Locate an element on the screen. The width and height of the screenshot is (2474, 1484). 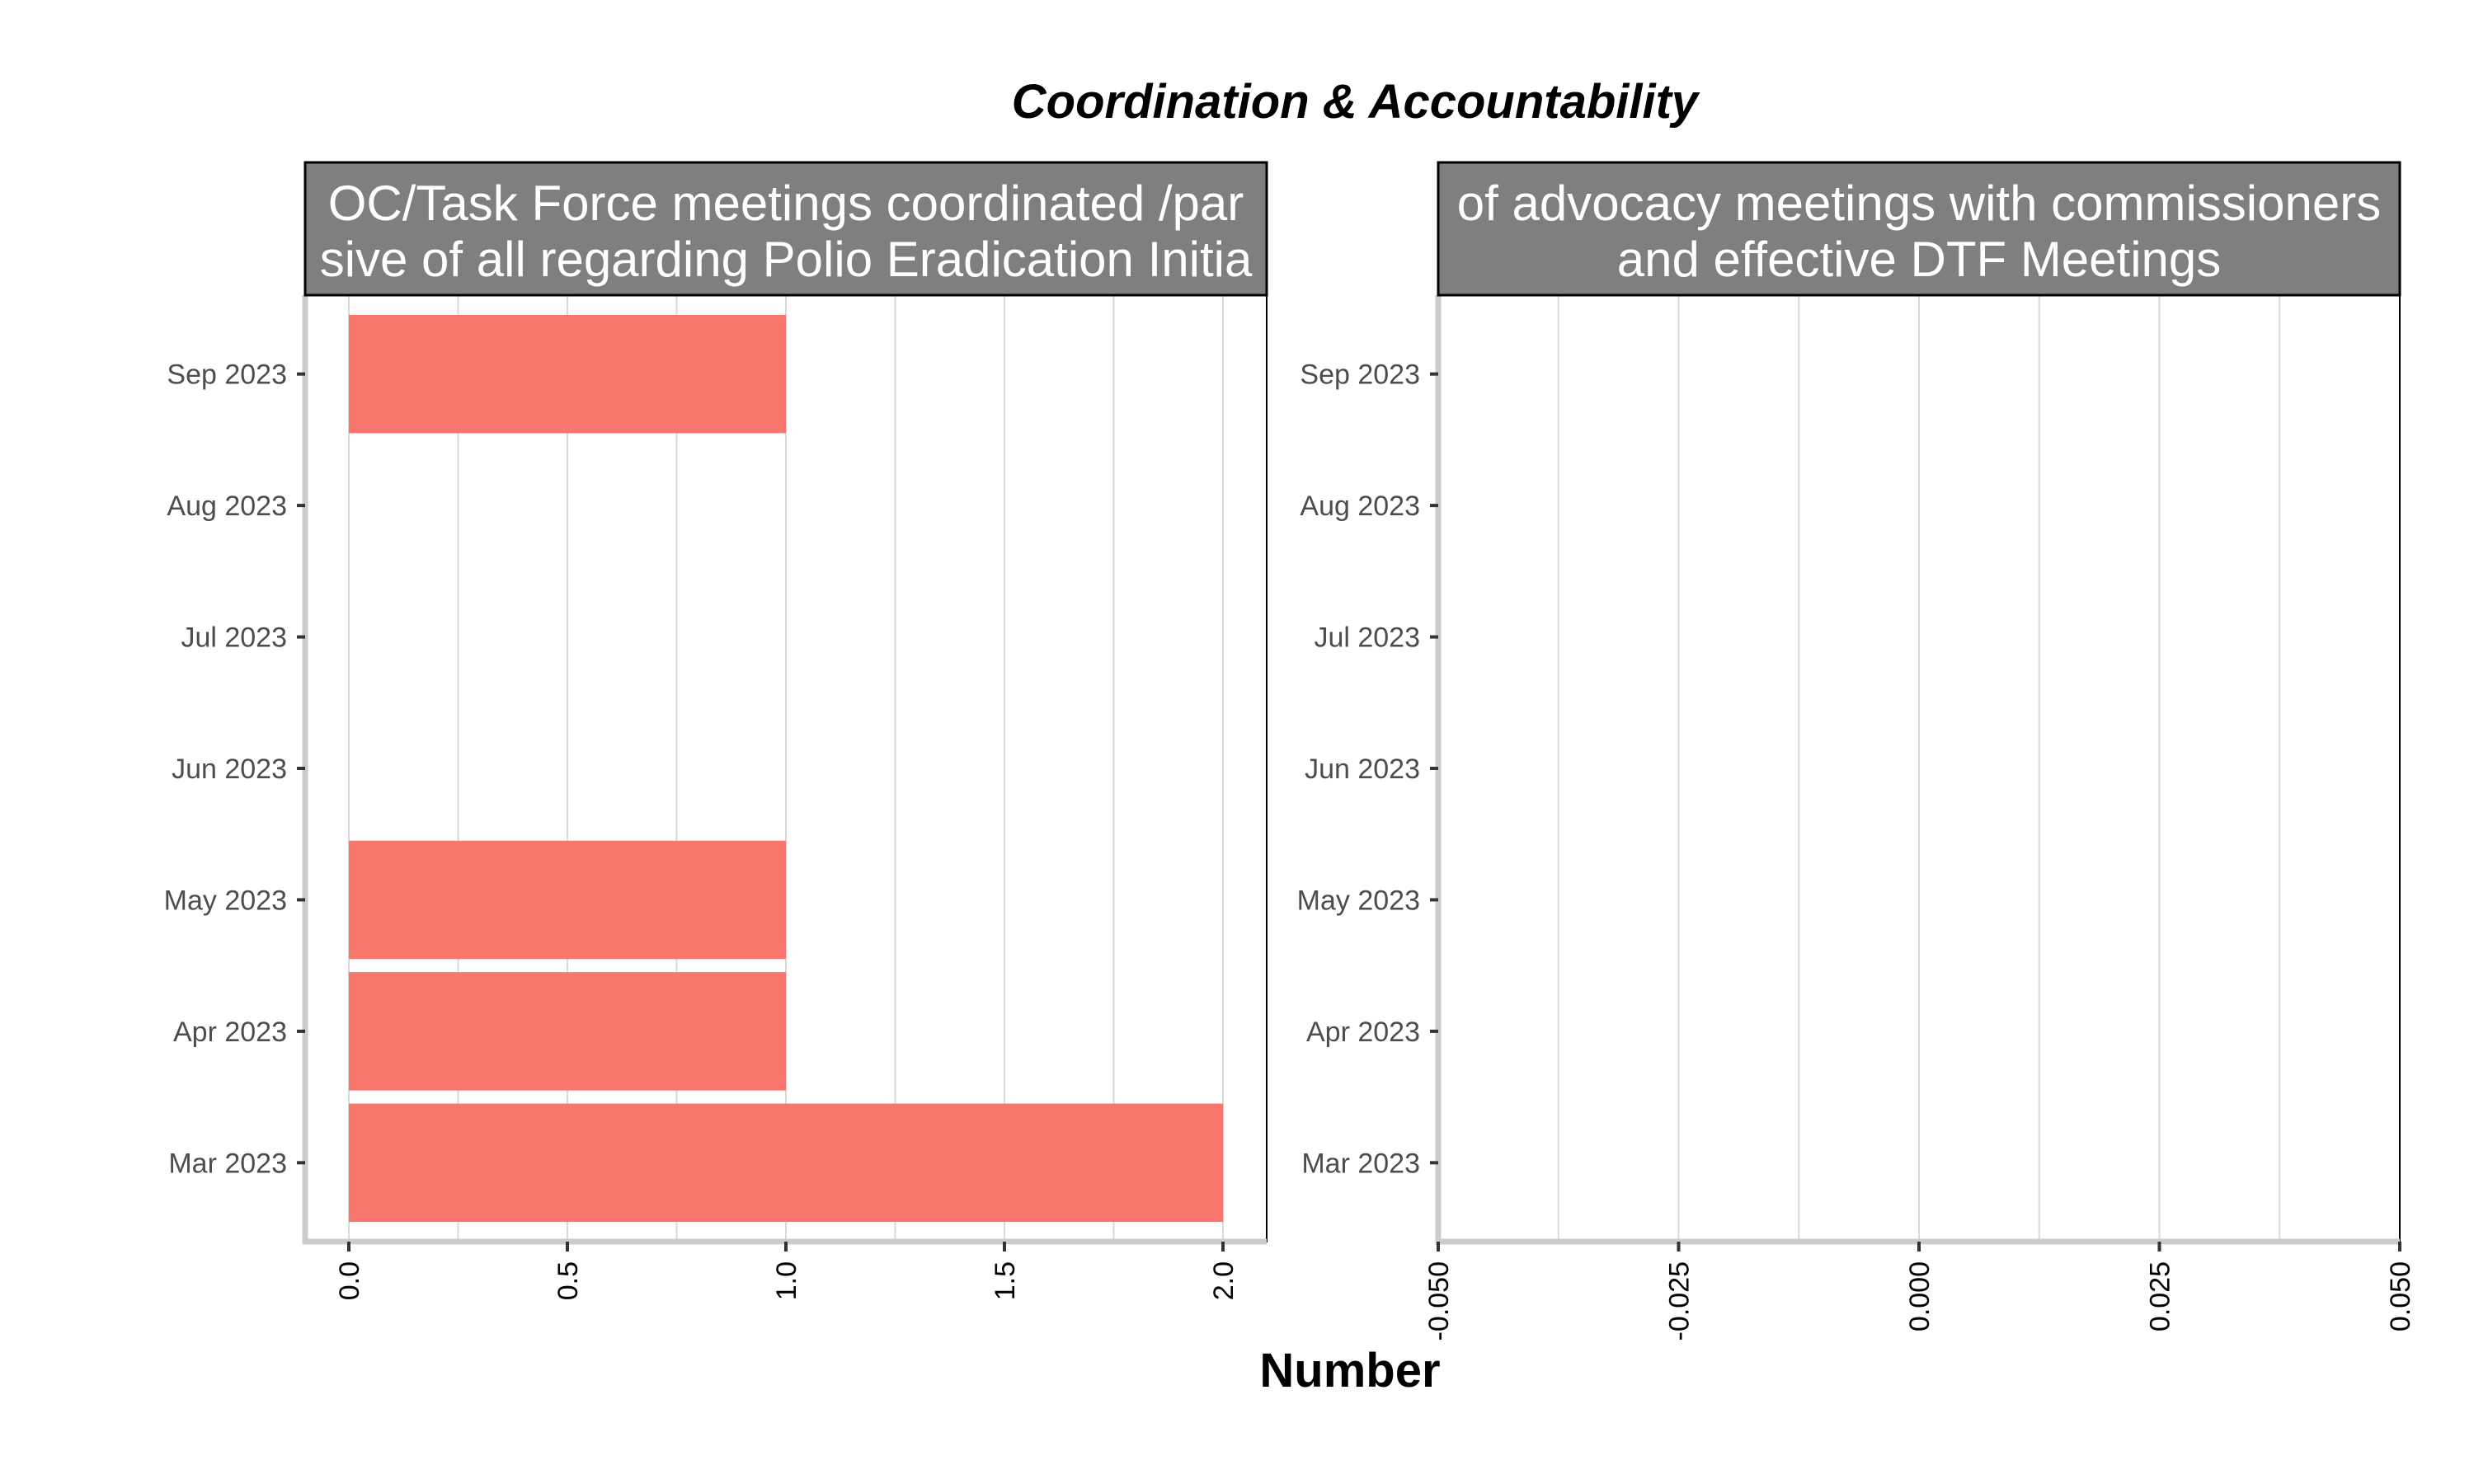
chart-title: Coordination & Accountability is located at coordinates (1356, 102).